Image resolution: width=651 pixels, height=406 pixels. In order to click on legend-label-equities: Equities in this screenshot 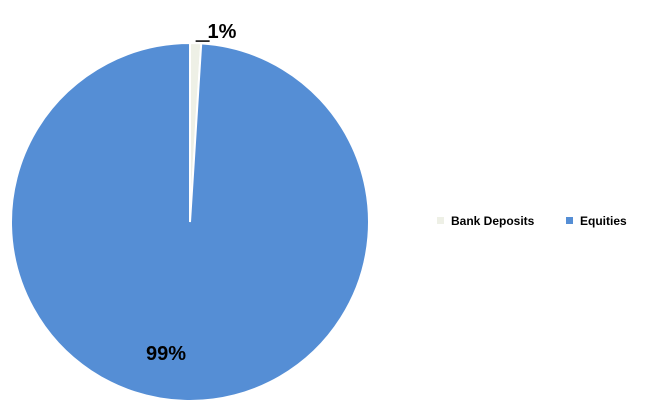, I will do `click(603, 221)`.